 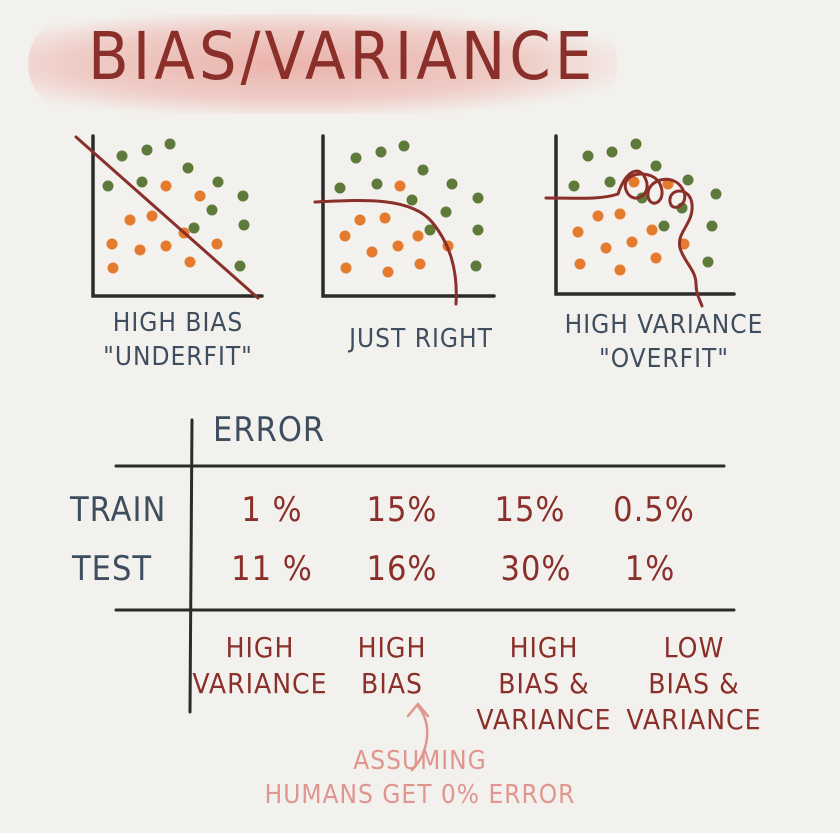 I want to click on note-line: ASSUMING, so click(x=420, y=761).